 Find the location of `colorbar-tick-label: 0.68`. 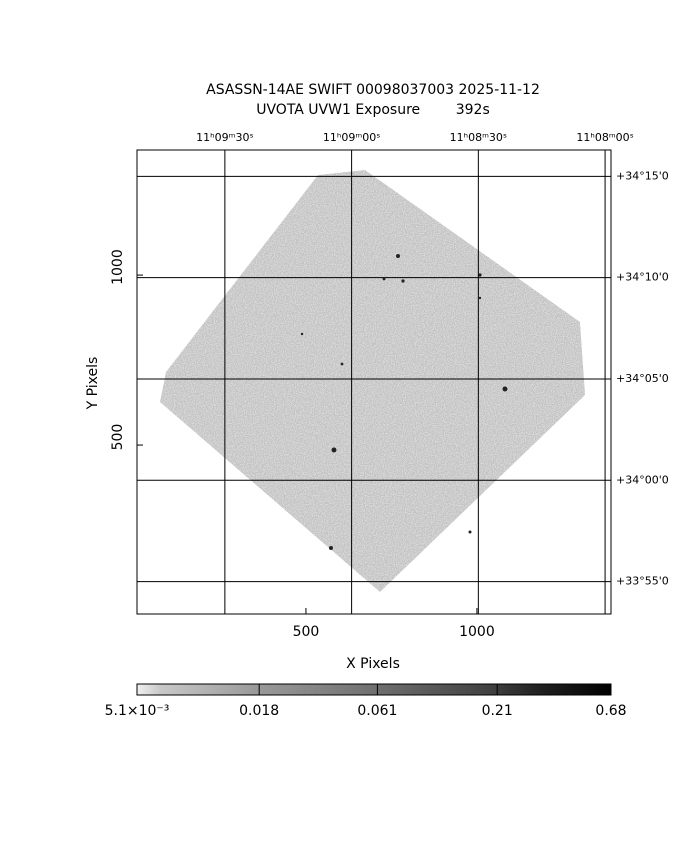

colorbar-tick-label: 0.68 is located at coordinates (610, 711).